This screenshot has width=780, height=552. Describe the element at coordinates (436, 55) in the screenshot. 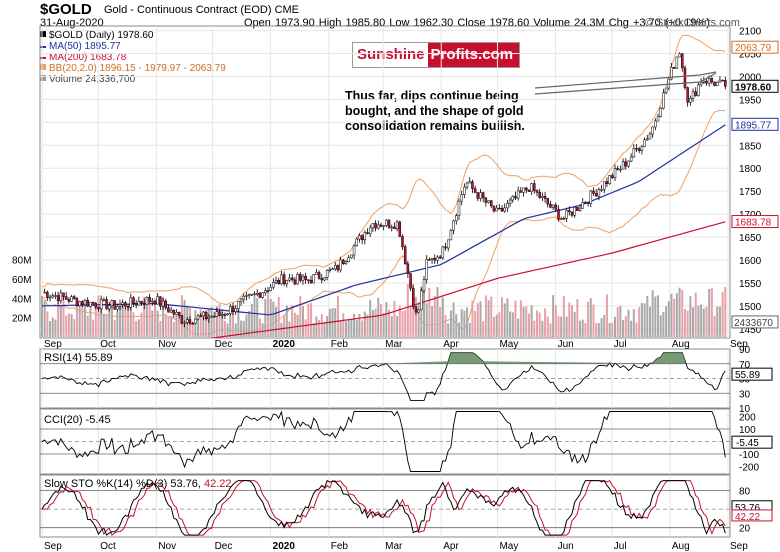

I see `sunshine-profits-logo: Sunshine Profits.com` at that location.